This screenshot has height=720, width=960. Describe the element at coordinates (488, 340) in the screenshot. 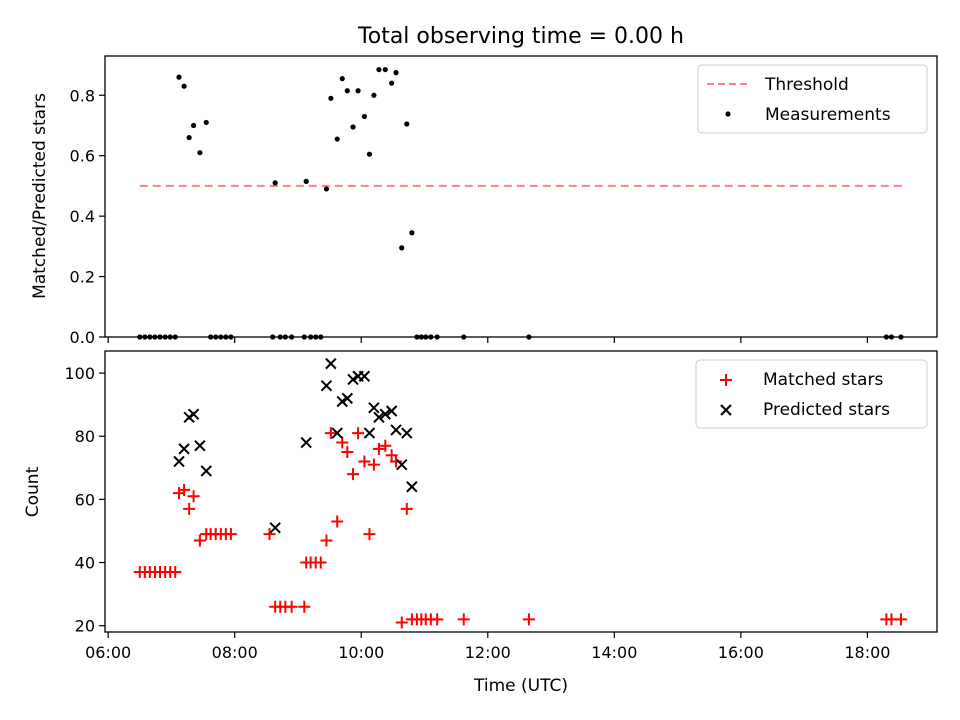

I see `top-x-ticks` at that location.